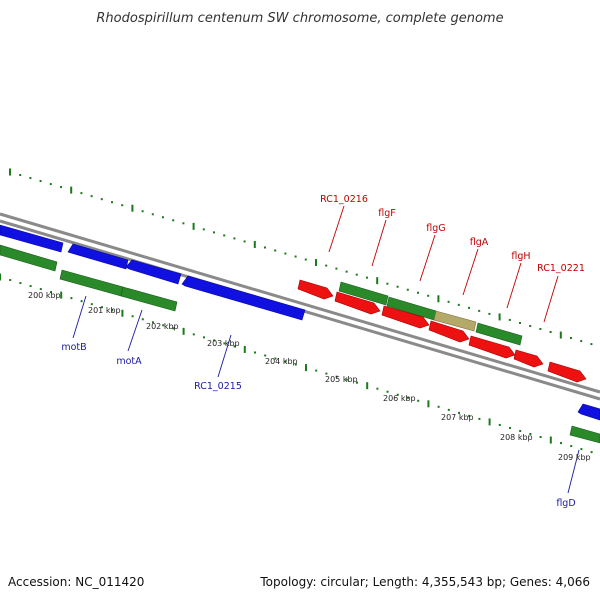  Describe the element at coordinates (470, 272) in the screenshot. I see `leader-flga` at that location.